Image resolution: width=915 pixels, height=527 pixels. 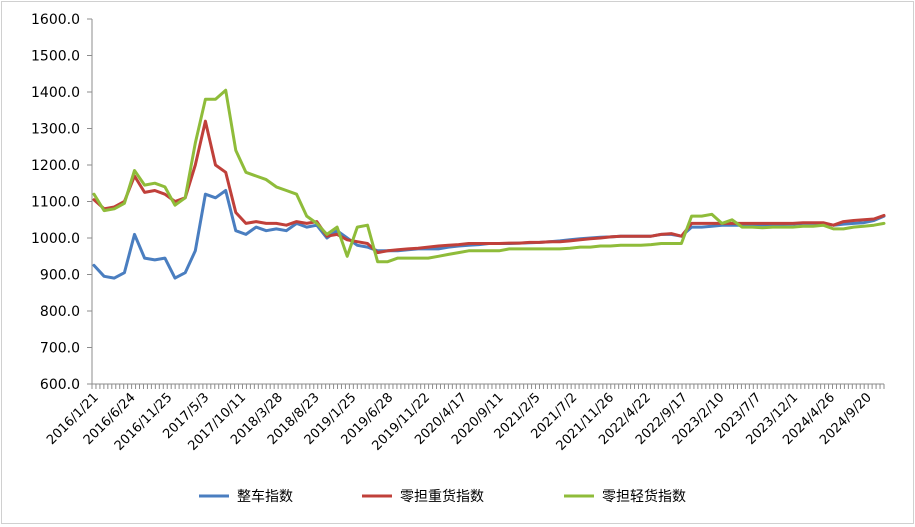 What do you see at coordinates (55, 20) in the screenshot?
I see `y-tick-label: 1600.0` at bounding box center [55, 20].